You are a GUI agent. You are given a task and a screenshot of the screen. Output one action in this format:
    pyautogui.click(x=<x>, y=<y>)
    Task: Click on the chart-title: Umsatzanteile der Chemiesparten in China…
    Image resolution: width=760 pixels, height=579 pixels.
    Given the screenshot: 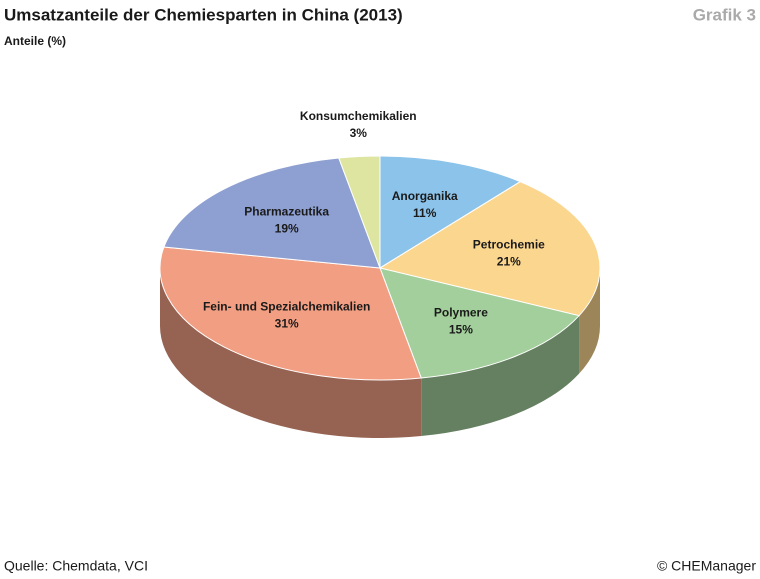 What is the action you would take?
    pyautogui.click(x=203, y=14)
    